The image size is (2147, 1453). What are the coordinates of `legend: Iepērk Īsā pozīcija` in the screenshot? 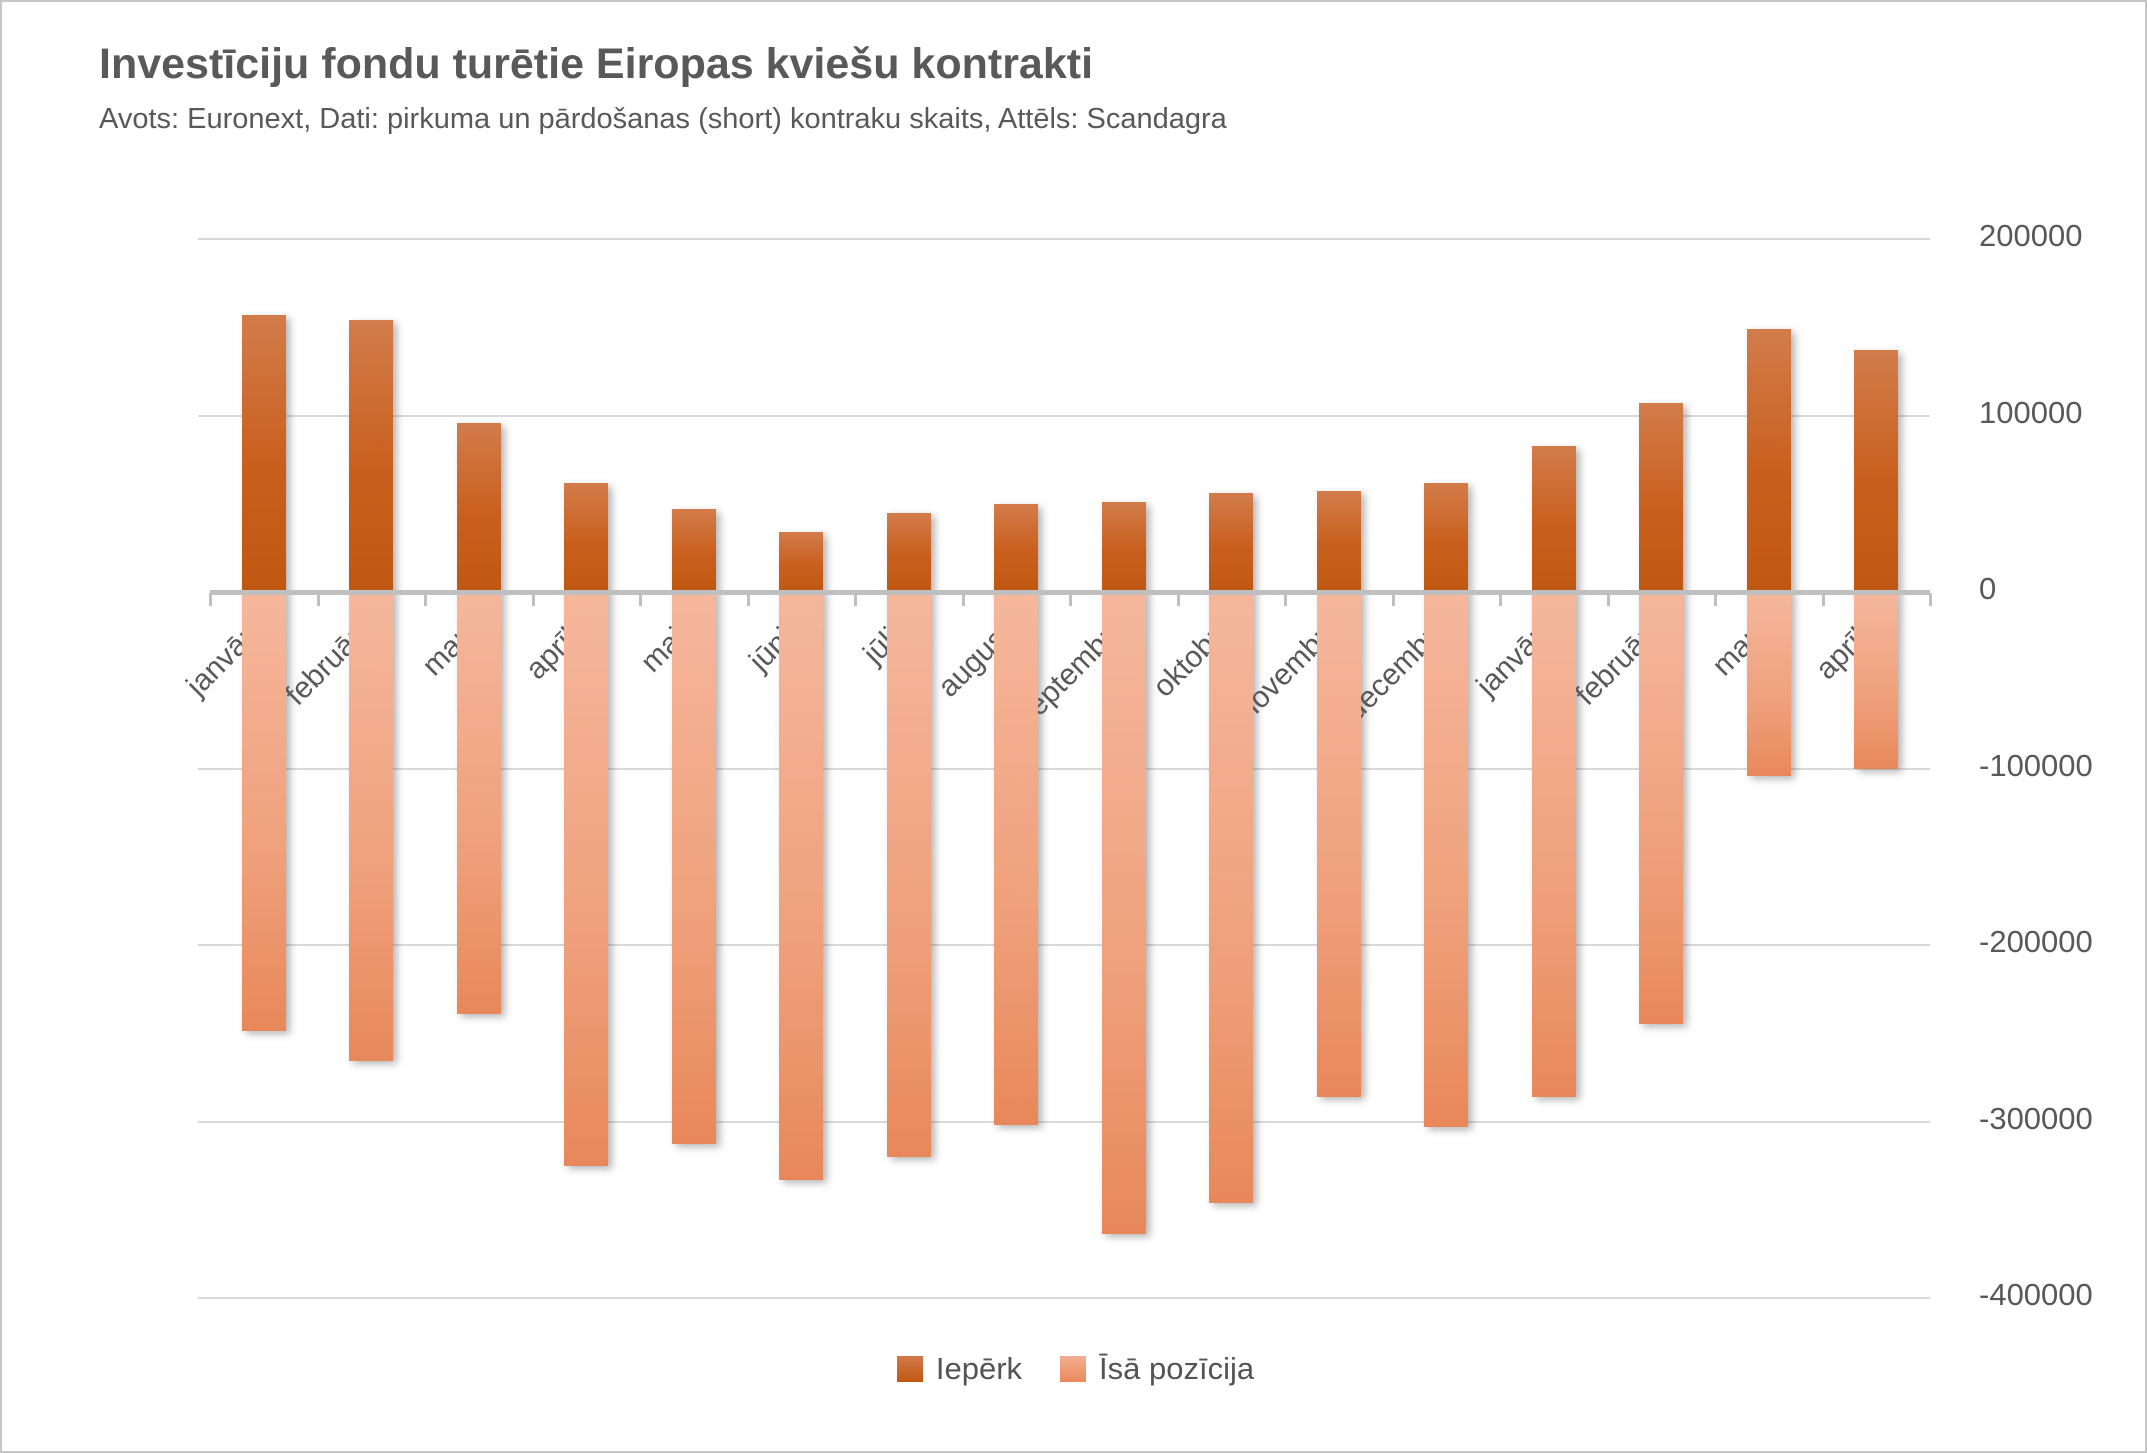 It's located at (1073, 1369).